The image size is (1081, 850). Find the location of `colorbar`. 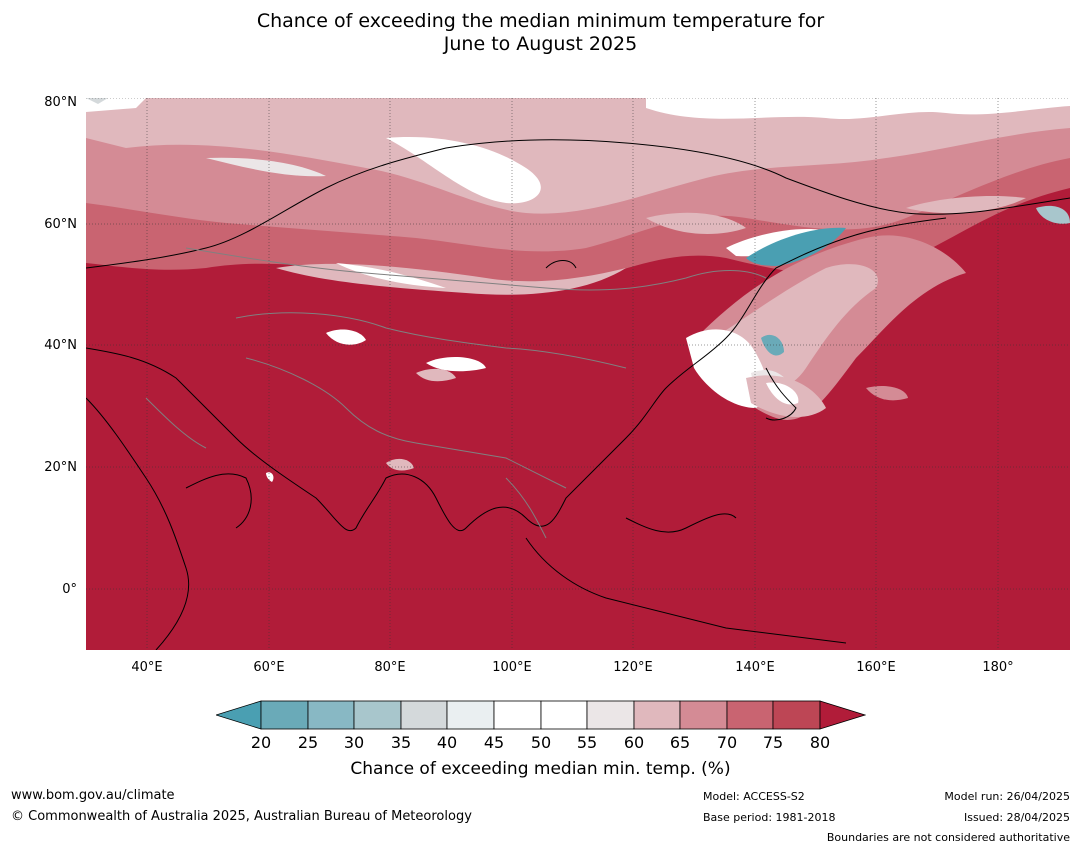

colorbar is located at coordinates (540, 717).